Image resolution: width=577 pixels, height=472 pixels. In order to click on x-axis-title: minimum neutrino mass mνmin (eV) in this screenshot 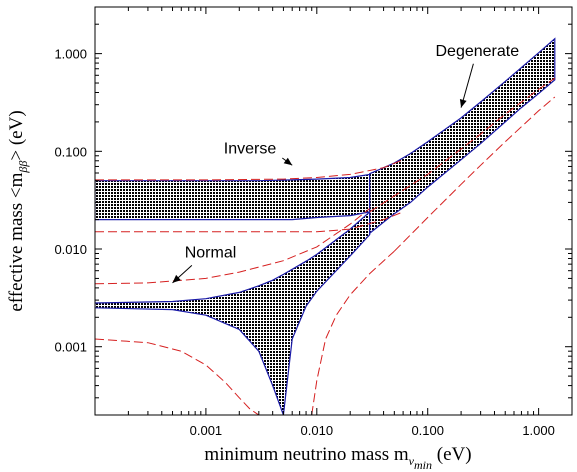, I will do `click(337, 458)`.